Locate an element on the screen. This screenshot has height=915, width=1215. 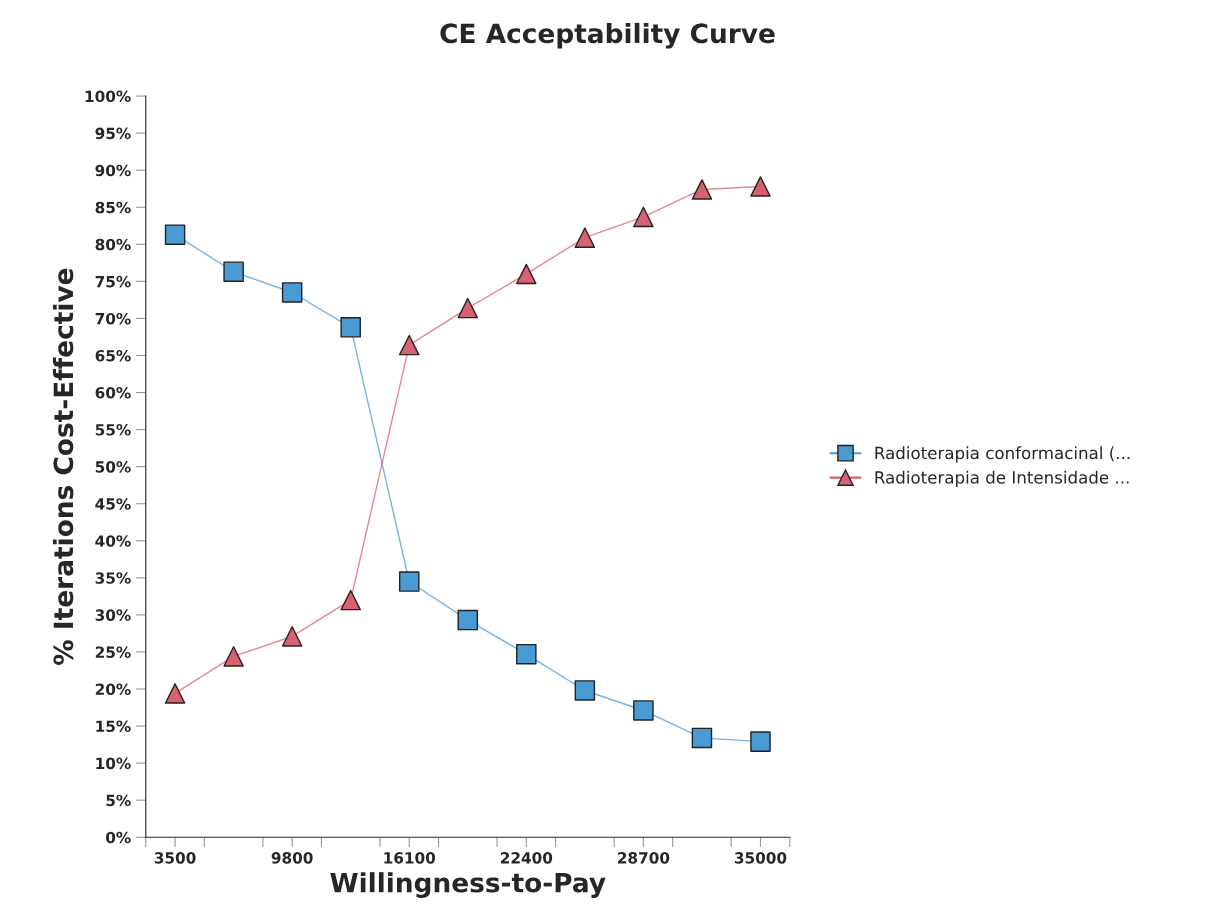
y-tick-label: 0% is located at coordinates (118, 837).